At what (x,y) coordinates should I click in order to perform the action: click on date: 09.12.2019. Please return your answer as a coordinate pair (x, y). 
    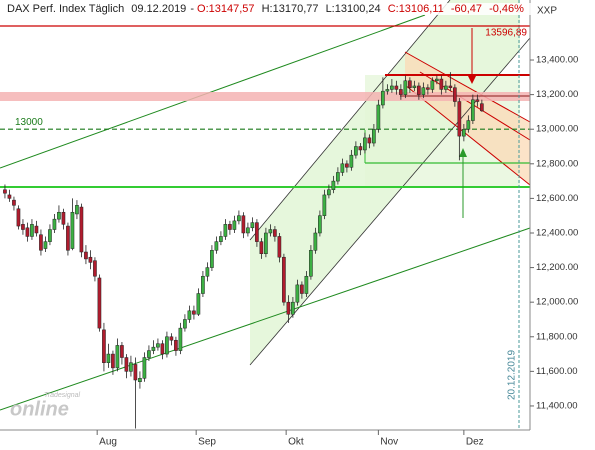
    Looking at the image, I should click on (159, 9).